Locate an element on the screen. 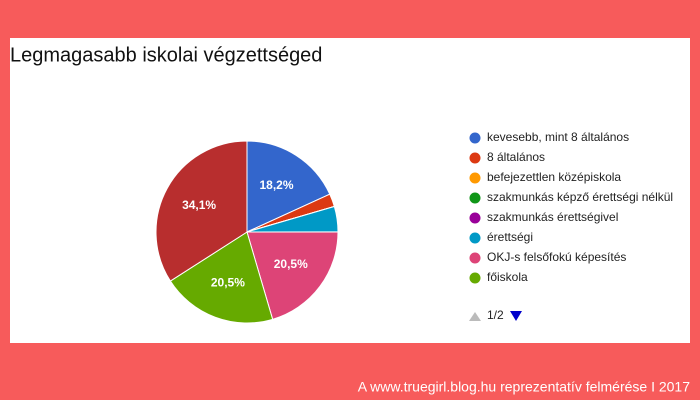 The height and width of the screenshot is (400, 700). chart-title: Legmagasabb iskolai végzettséged is located at coordinates (166, 55).